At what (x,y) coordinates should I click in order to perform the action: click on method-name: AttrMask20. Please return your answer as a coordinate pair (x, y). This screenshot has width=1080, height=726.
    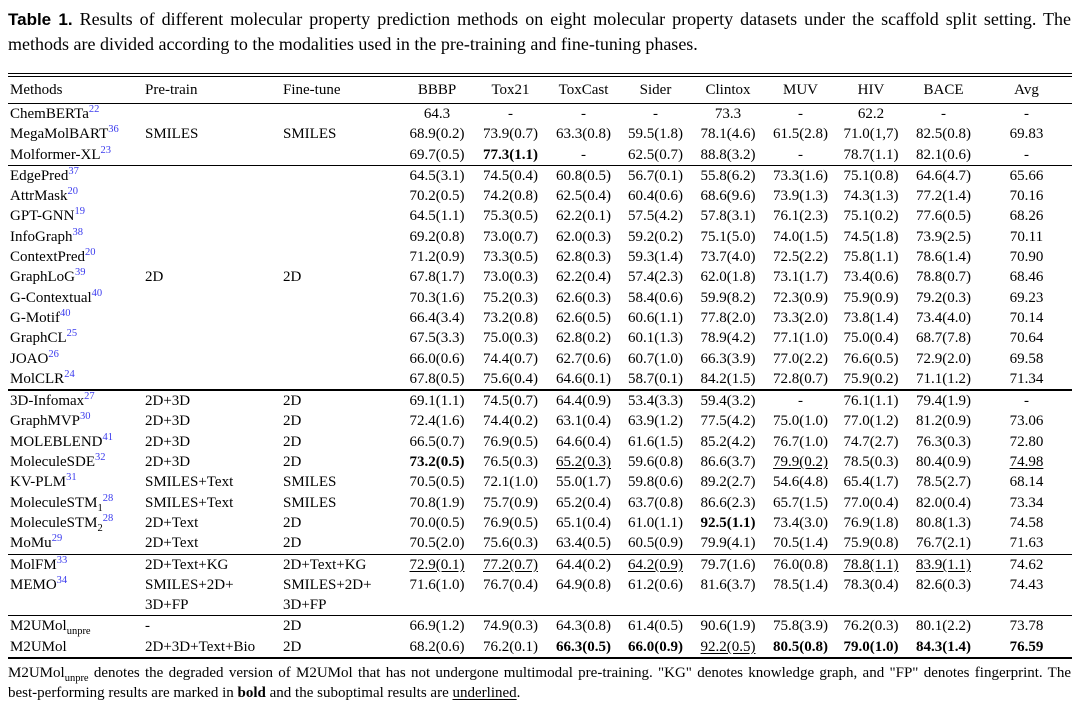
    Looking at the image, I should click on (76, 196).